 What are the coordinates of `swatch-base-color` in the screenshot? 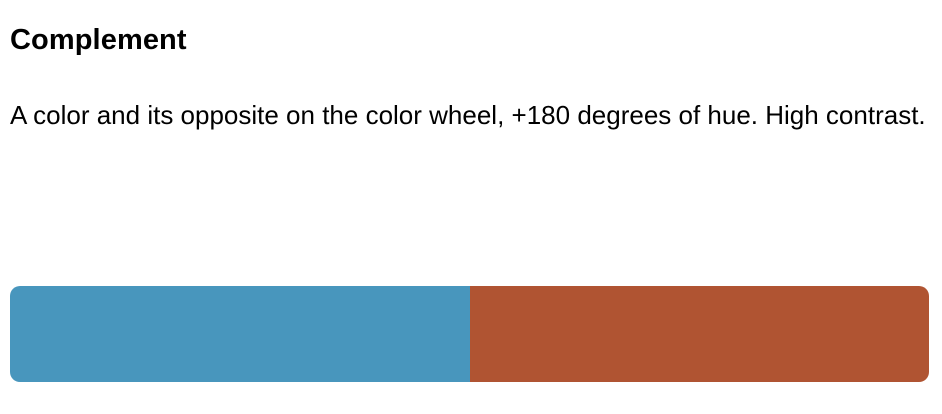 It's located at (240, 334).